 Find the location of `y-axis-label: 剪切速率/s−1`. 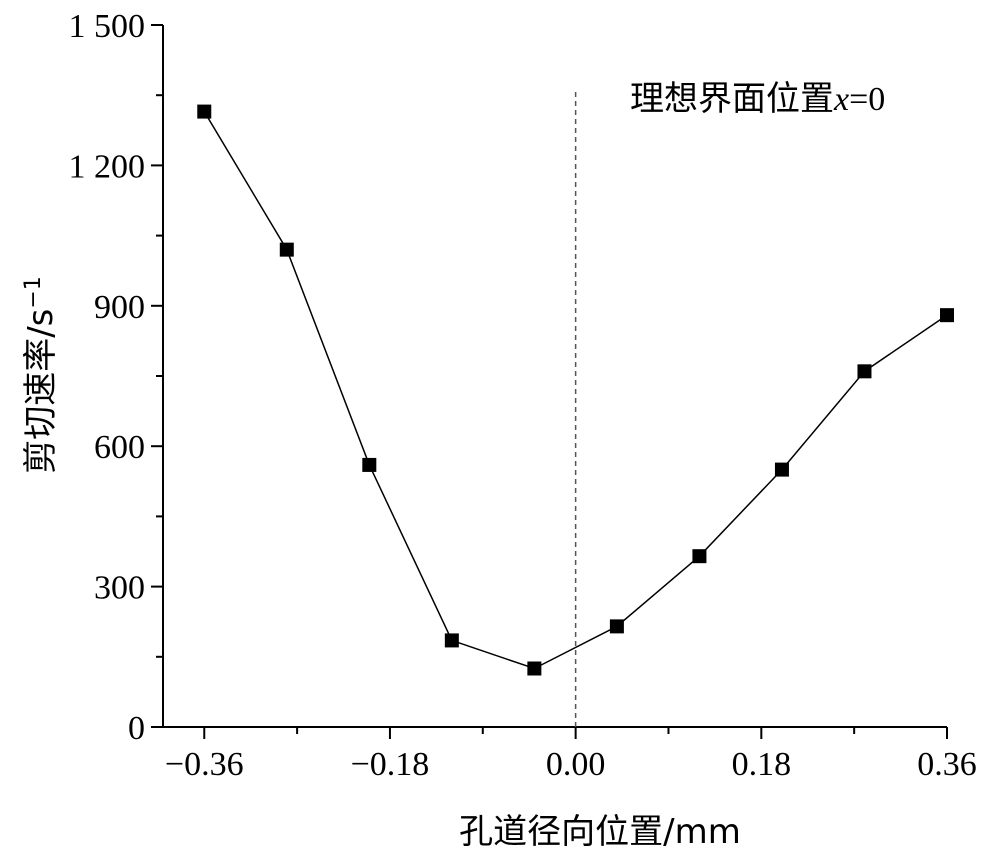

y-axis-label: 剪切速率/s−1 is located at coordinates (41, 375).